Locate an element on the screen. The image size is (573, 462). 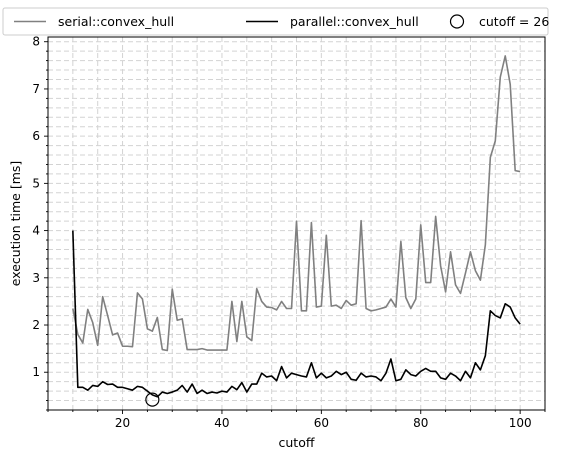
x-tick-label: 60 is located at coordinates (321, 423).